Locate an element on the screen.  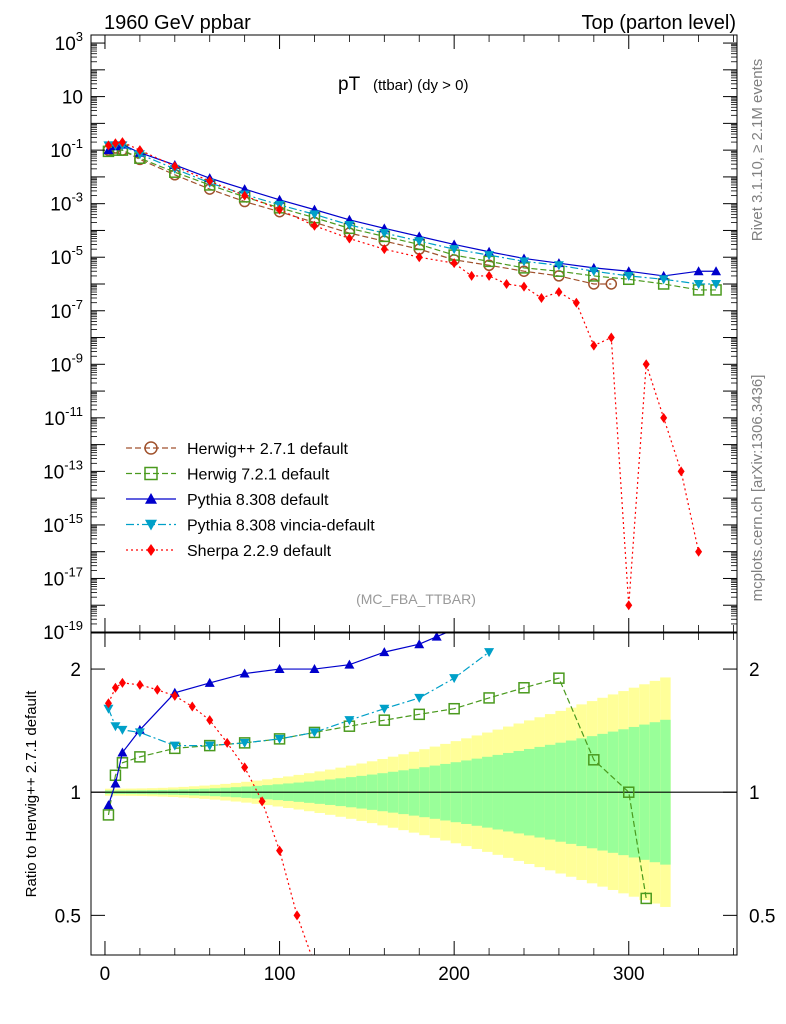
ratio-y-tick-label-right: 2 is located at coordinates (754, 670).